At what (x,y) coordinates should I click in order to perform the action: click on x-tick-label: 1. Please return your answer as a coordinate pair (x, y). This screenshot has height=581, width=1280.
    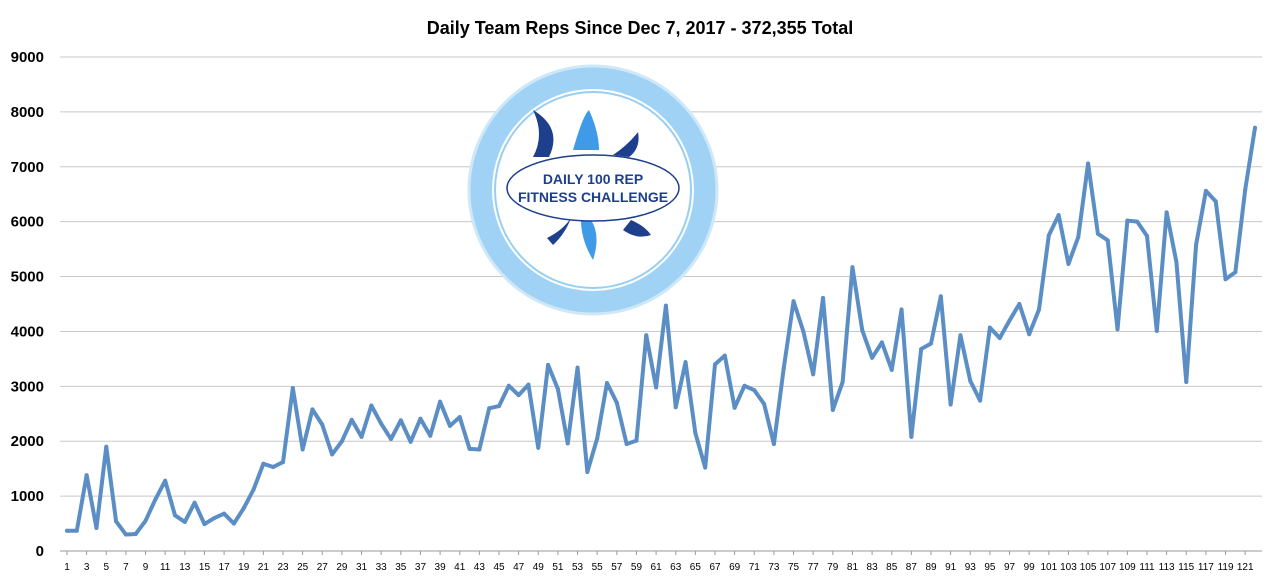
    Looking at the image, I should click on (67, 567).